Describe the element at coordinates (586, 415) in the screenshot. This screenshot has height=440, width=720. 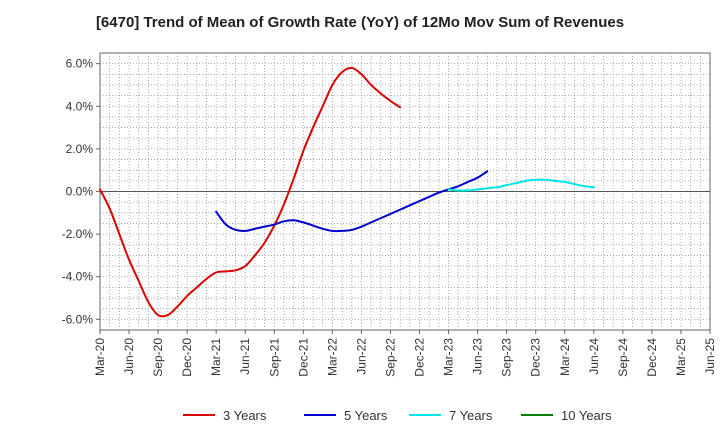
I see `legend-label-10-years: 10 Years` at that location.